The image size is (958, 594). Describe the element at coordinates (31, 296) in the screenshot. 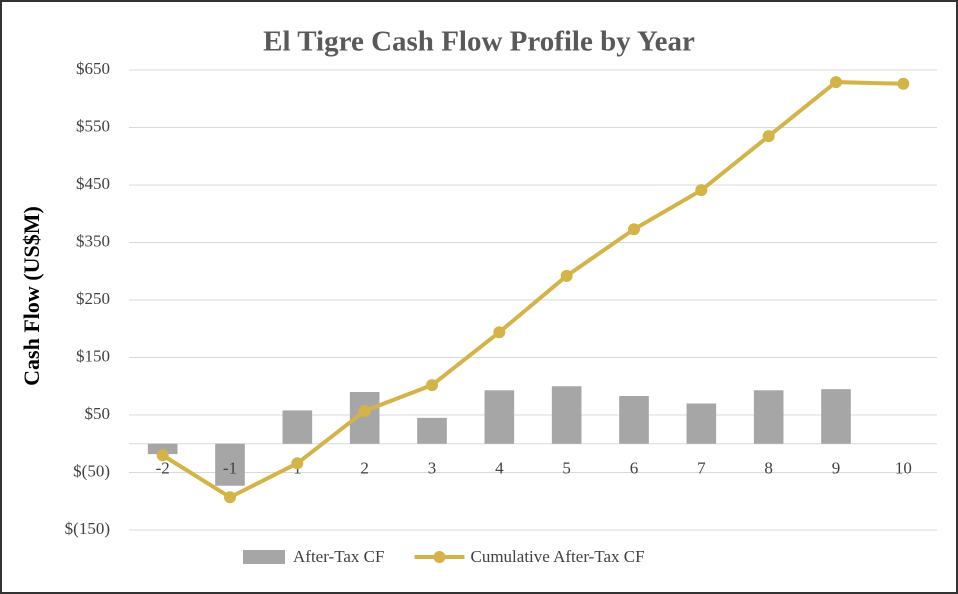

I see `y-axis-title: Cash Flow (US$M)` at that location.